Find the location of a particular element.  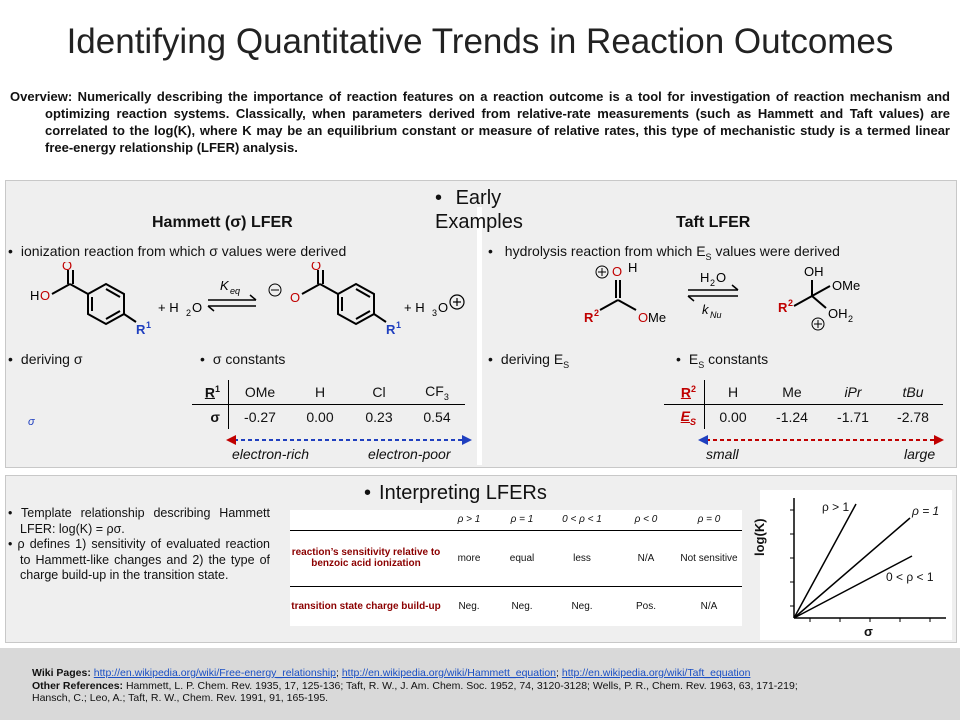

col-rho-lt-0: ρ < 0 is located at coordinates (646, 520).